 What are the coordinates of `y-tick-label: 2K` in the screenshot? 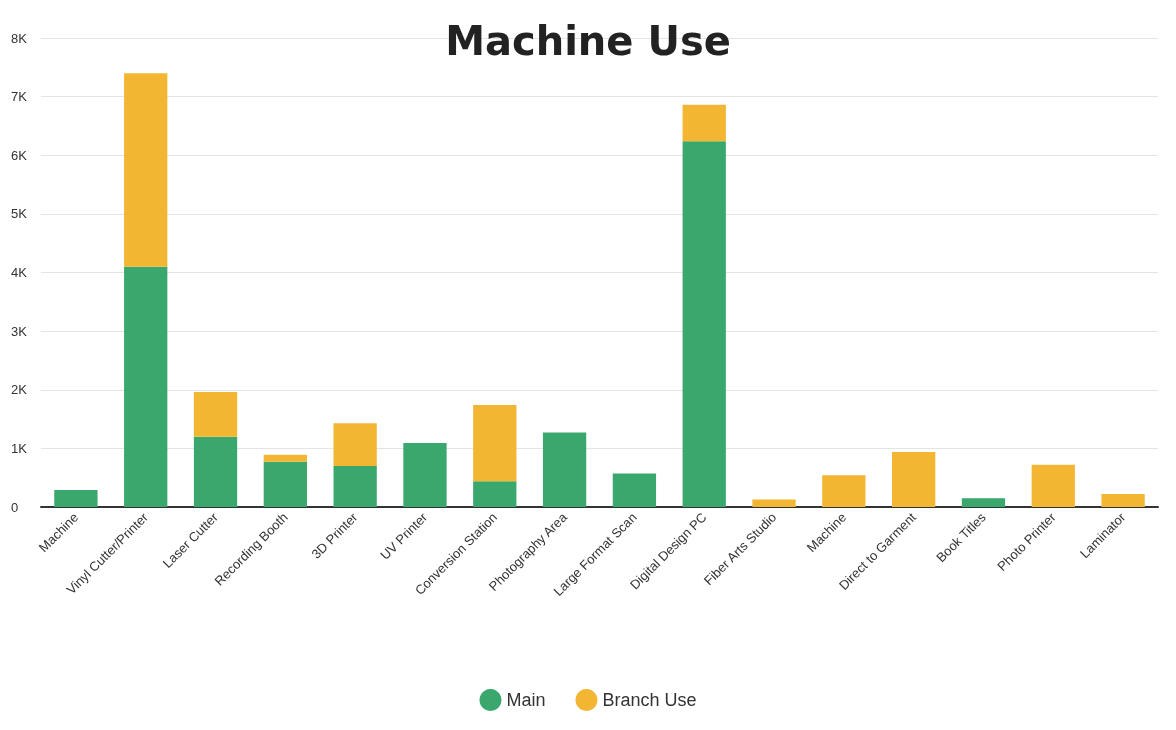 It's located at (19, 390).